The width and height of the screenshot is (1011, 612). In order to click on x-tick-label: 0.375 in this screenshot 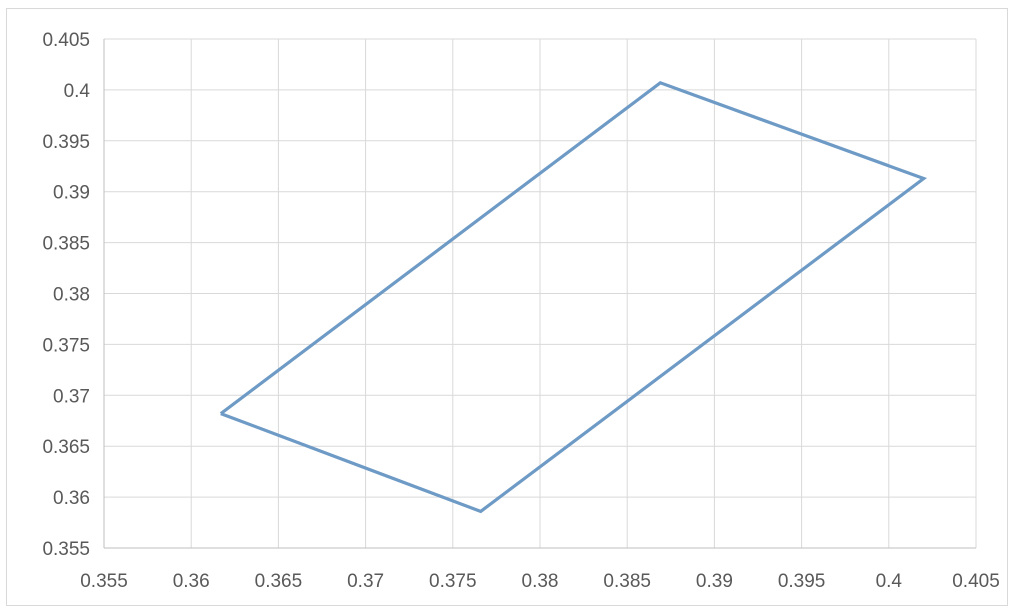, I will do `click(453, 581)`.